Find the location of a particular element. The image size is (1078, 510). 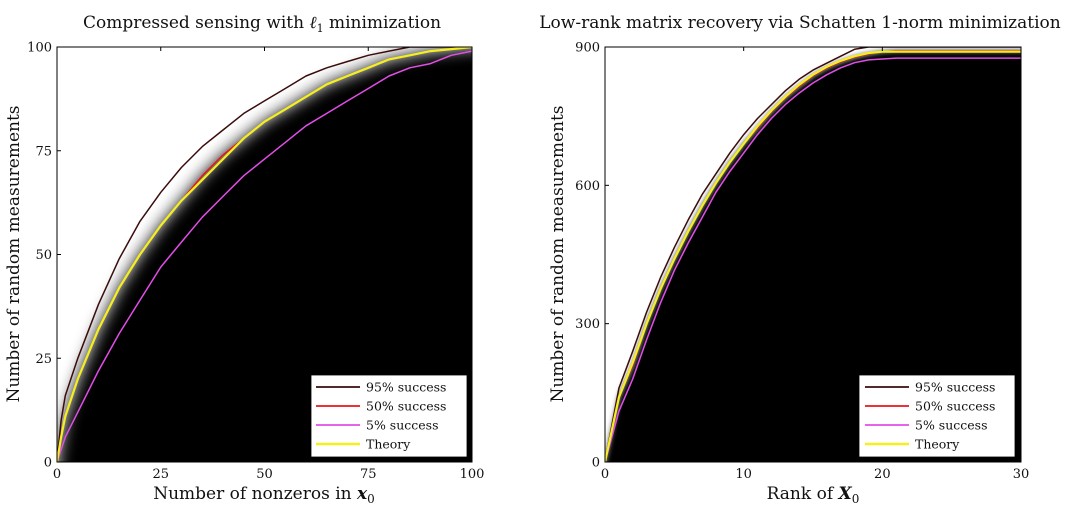

x-tick-label: 50 is located at coordinates (264, 474).